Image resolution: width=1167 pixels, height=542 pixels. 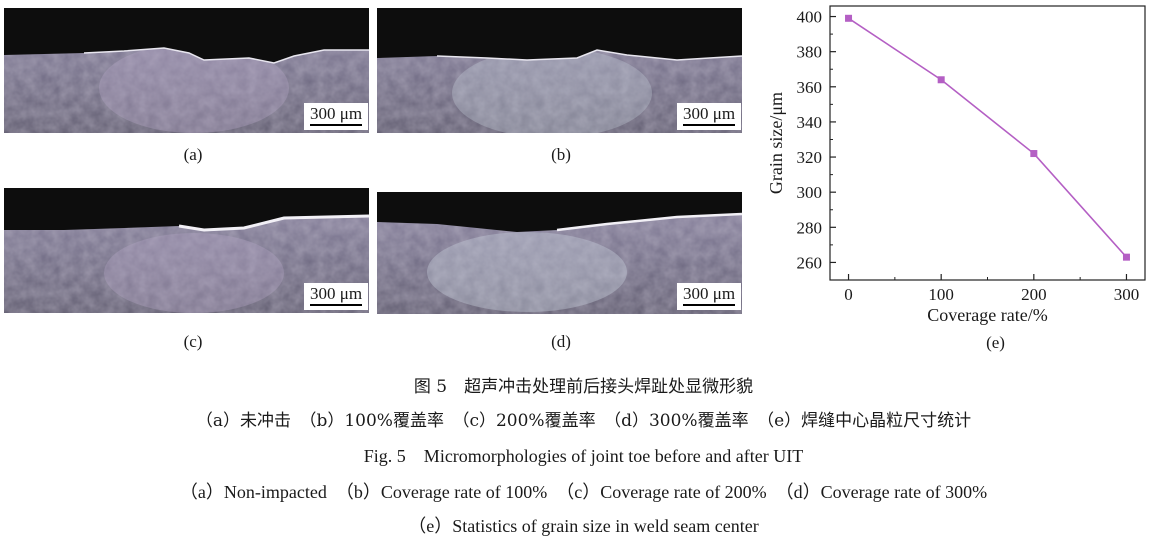 I want to click on y-tick-label: 320, so click(x=810, y=157).